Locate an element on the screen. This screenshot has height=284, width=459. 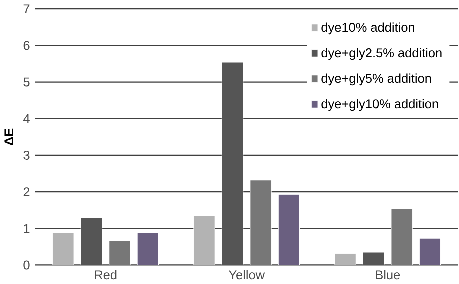
legend-label: dye+gly10% addition is located at coordinates (380, 105).